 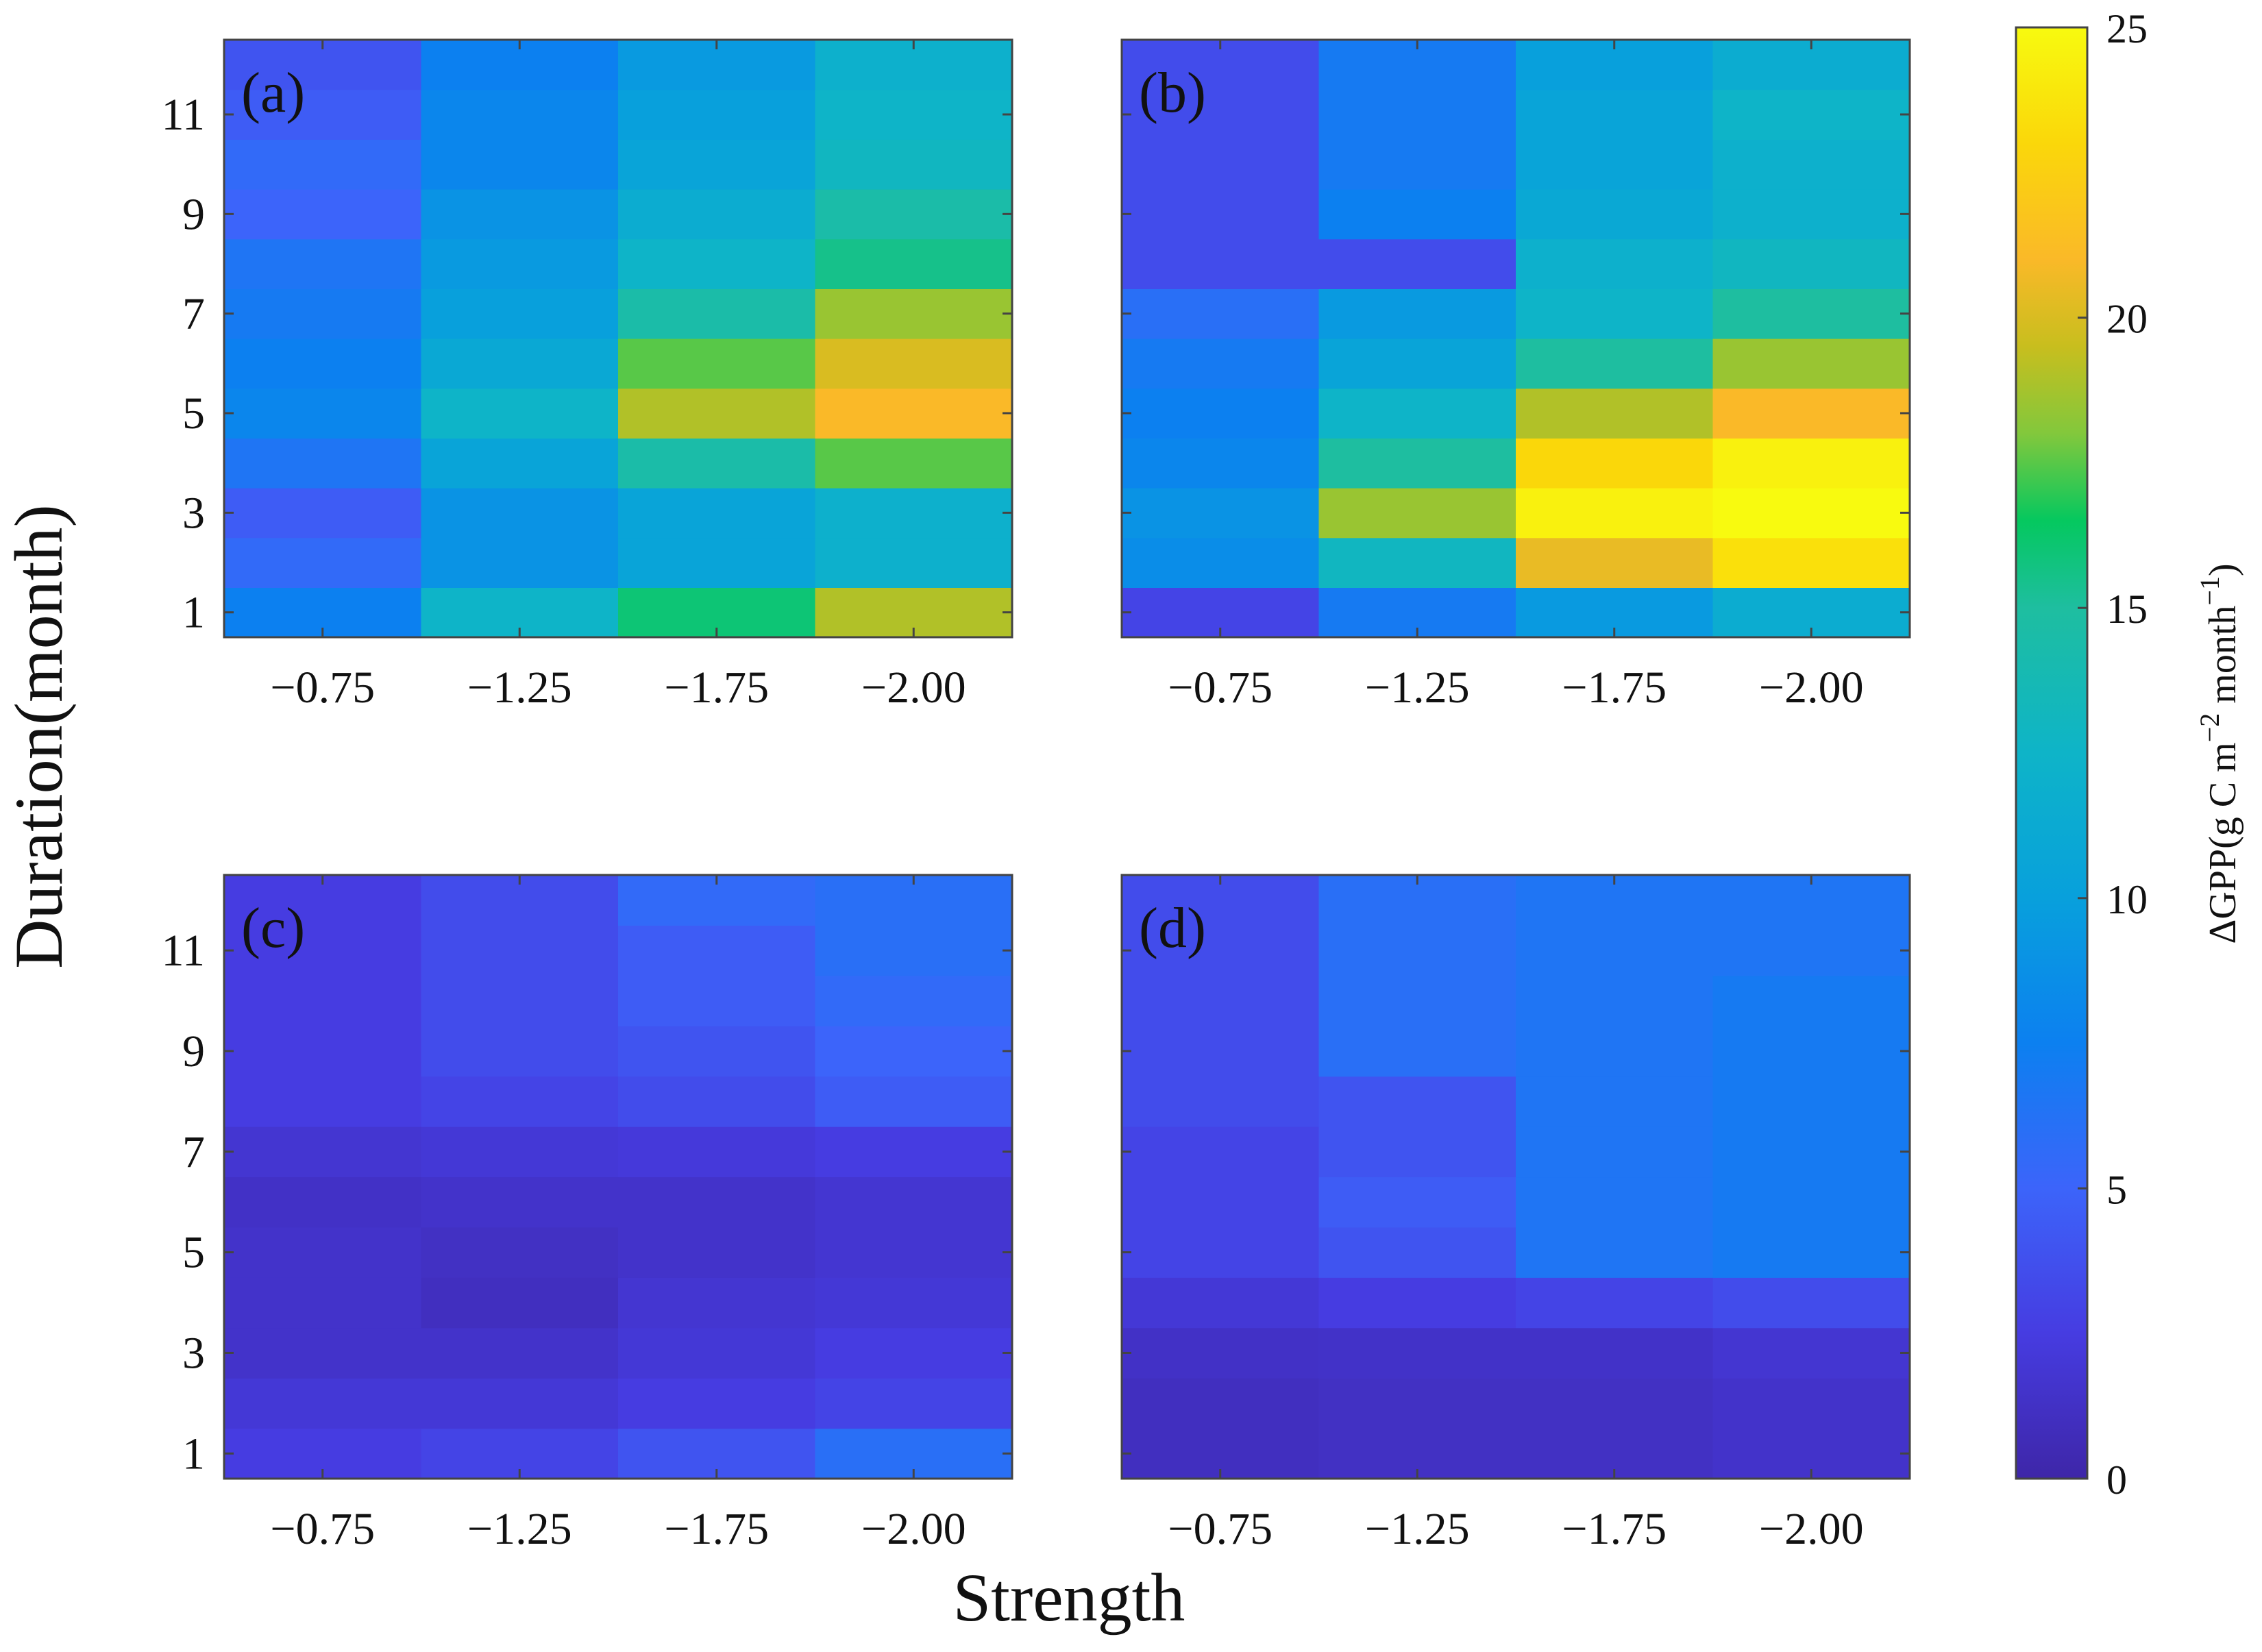 What do you see at coordinates (1515, 375) in the screenshot?
I see `panel-b: (b) −0.75 −1.25 −1.75 −2.00` at bounding box center [1515, 375].